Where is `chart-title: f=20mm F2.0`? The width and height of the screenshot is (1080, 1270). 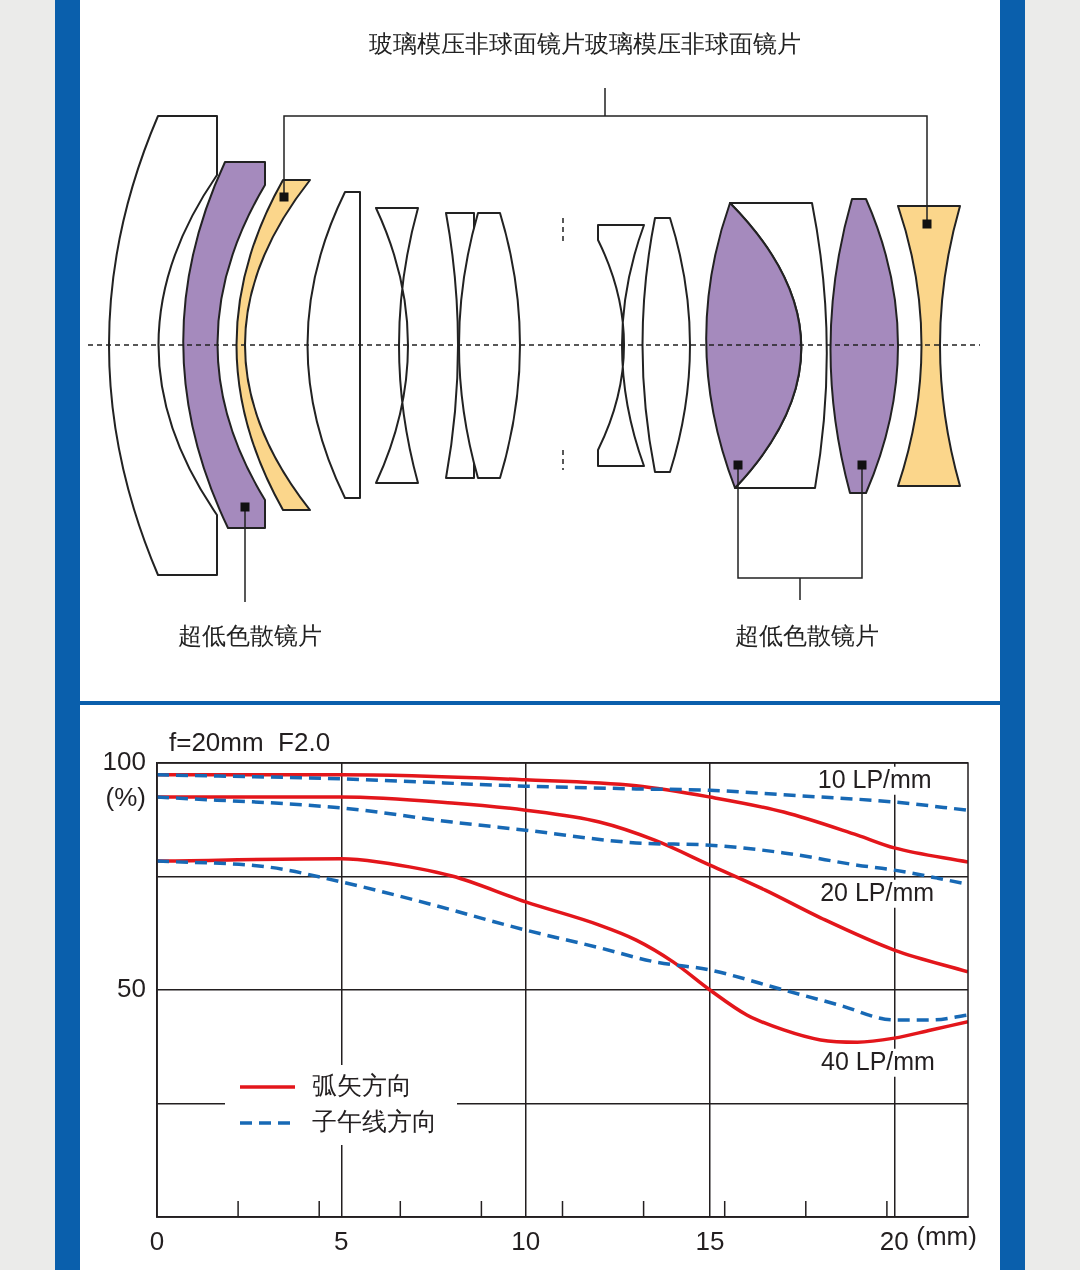
chart-title: f=20mm F2.0 is located at coordinates (250, 742).